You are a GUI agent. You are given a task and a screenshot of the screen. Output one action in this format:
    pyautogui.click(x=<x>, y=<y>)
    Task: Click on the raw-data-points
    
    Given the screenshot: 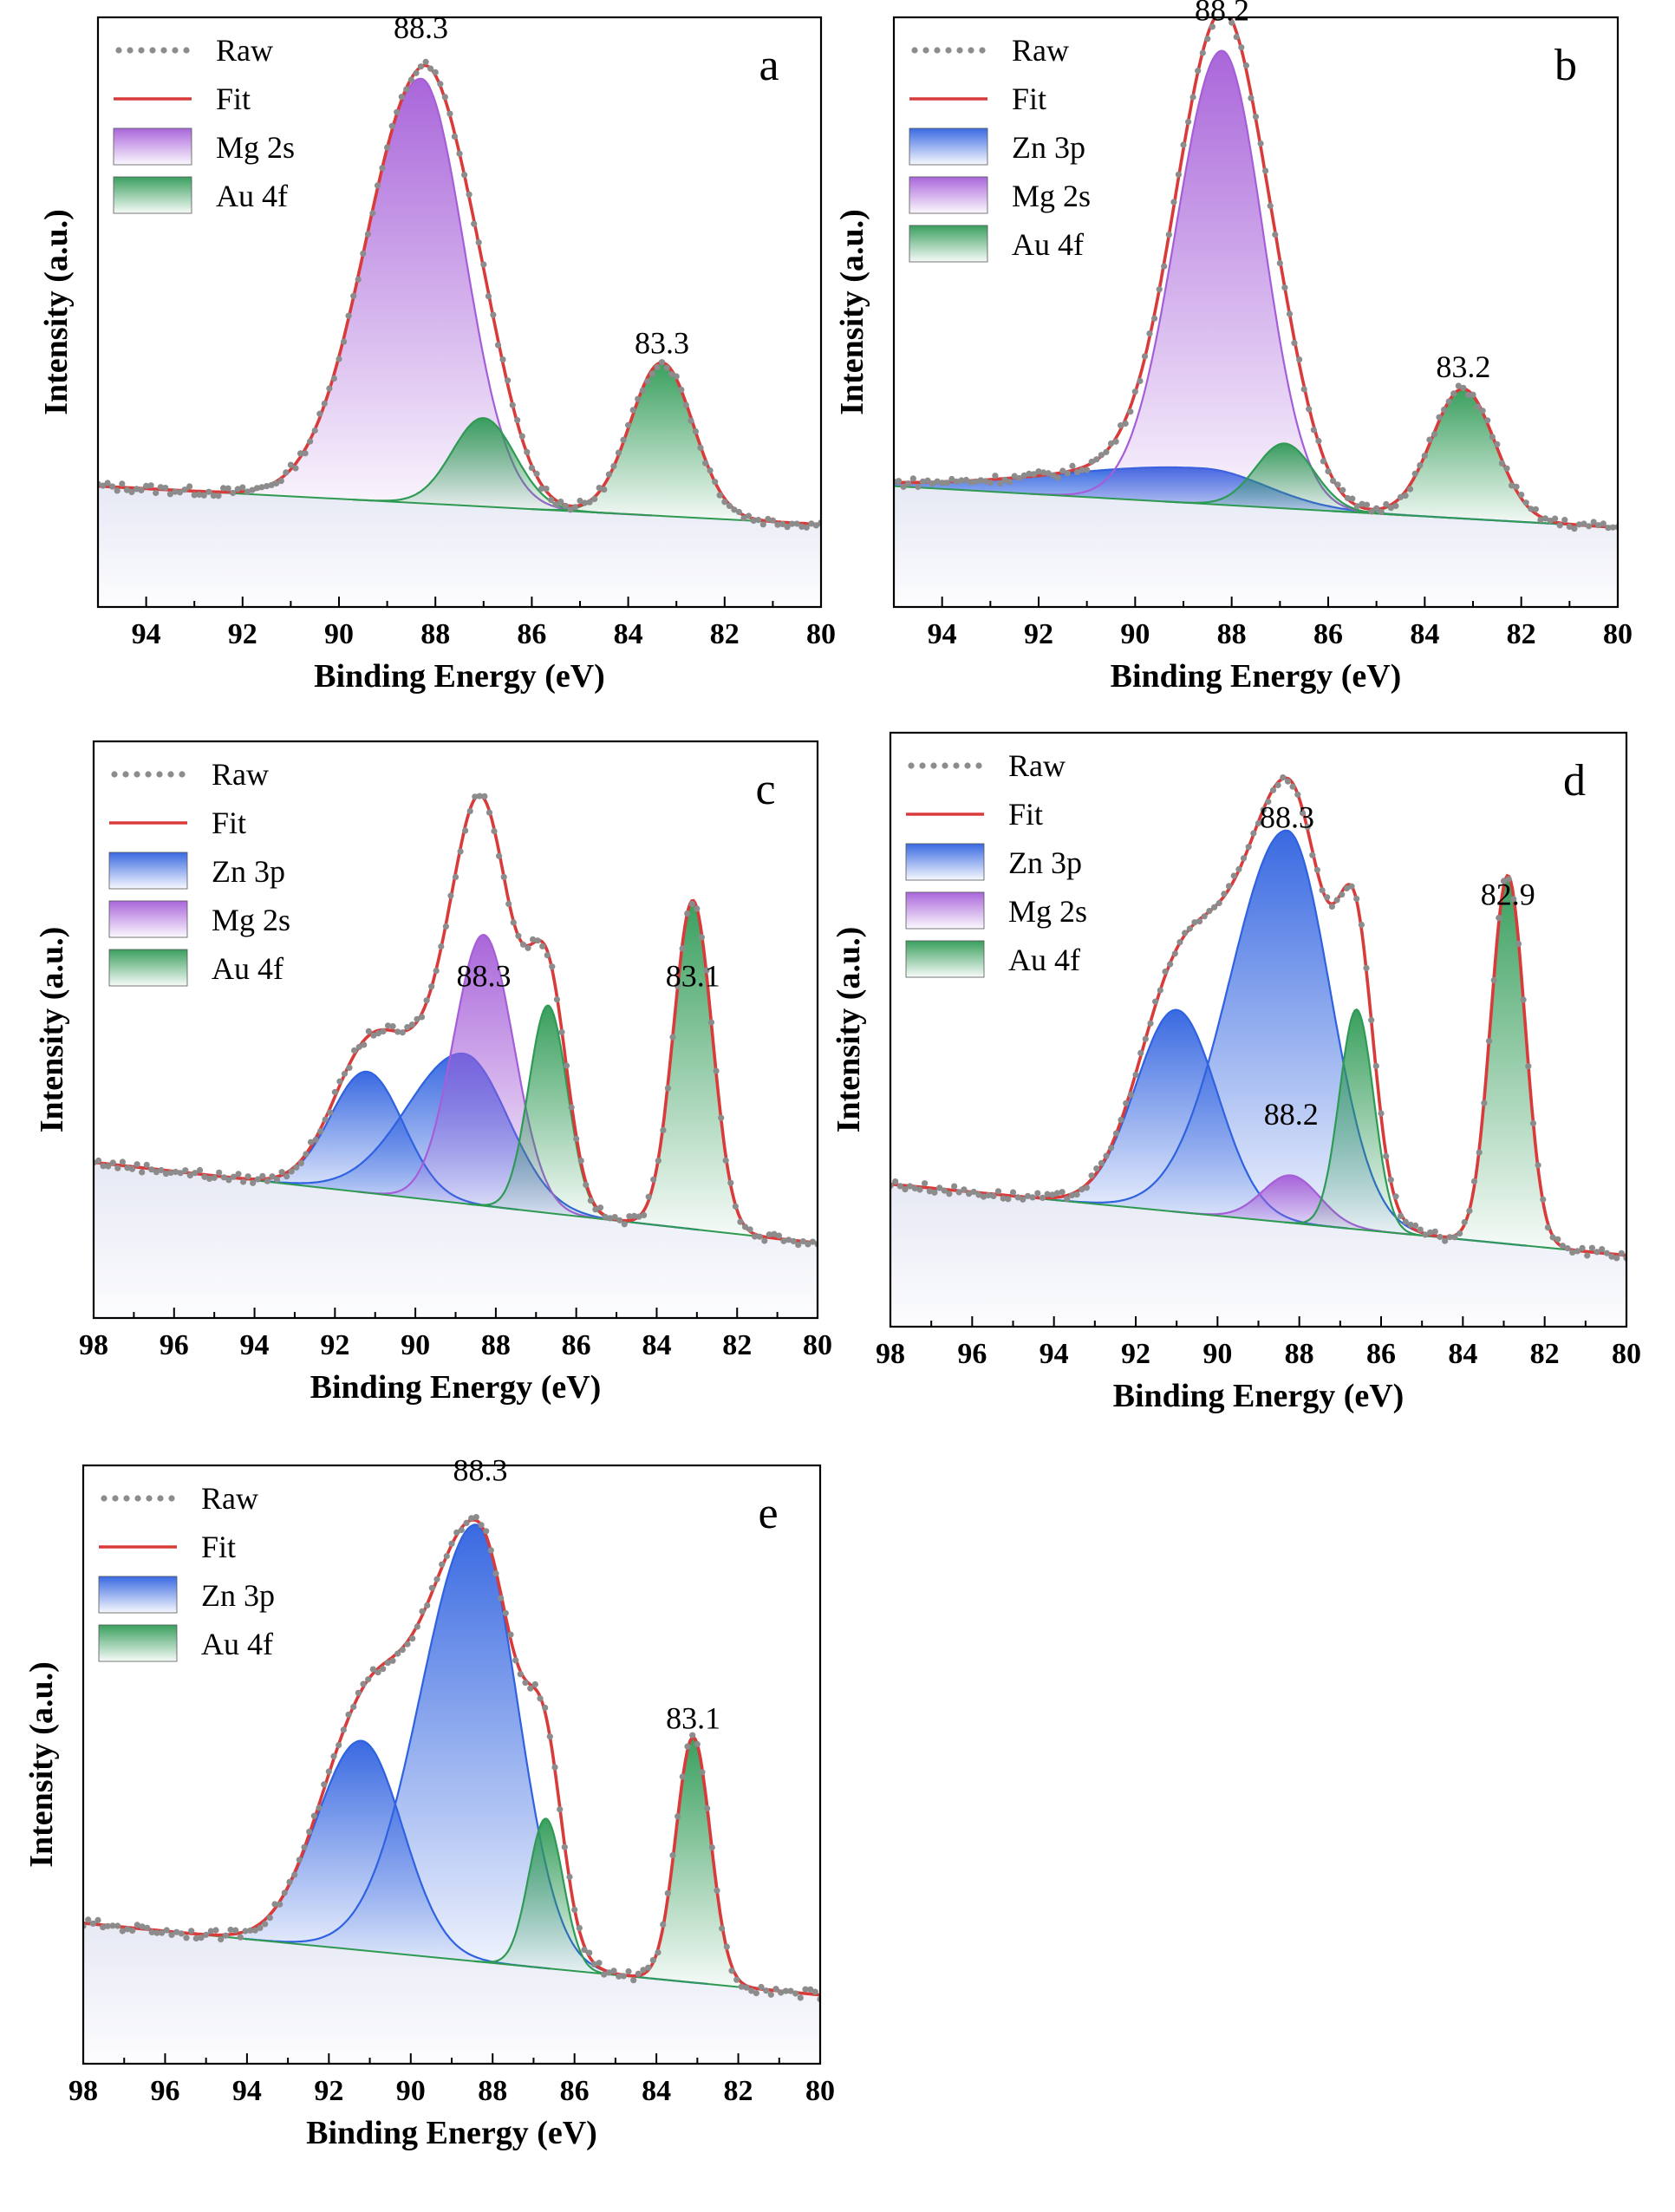 What is the action you would take?
    pyautogui.click(x=459, y=294)
    